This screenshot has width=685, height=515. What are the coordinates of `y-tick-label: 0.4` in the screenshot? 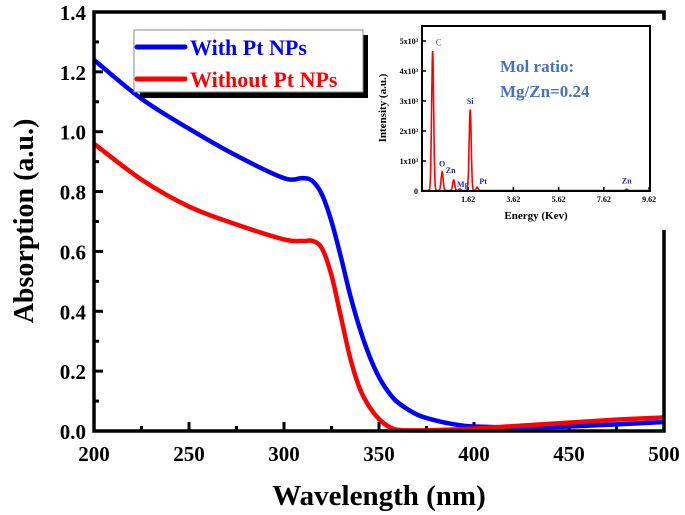 It's located at (73, 312).